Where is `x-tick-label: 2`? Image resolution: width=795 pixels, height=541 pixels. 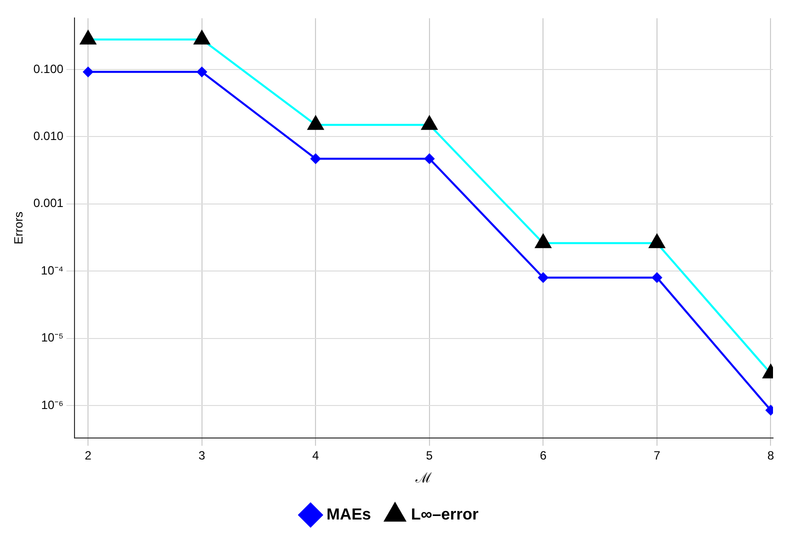 x-tick-label: 2 is located at coordinates (88, 455).